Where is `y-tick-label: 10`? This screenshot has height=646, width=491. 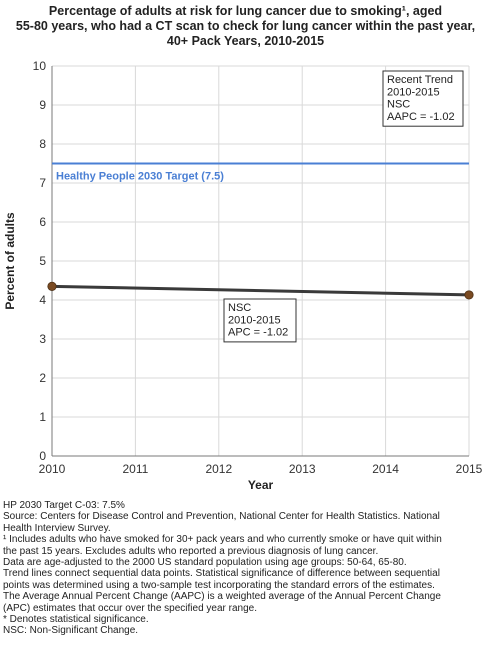 y-tick-label: 10 is located at coordinates (40, 66).